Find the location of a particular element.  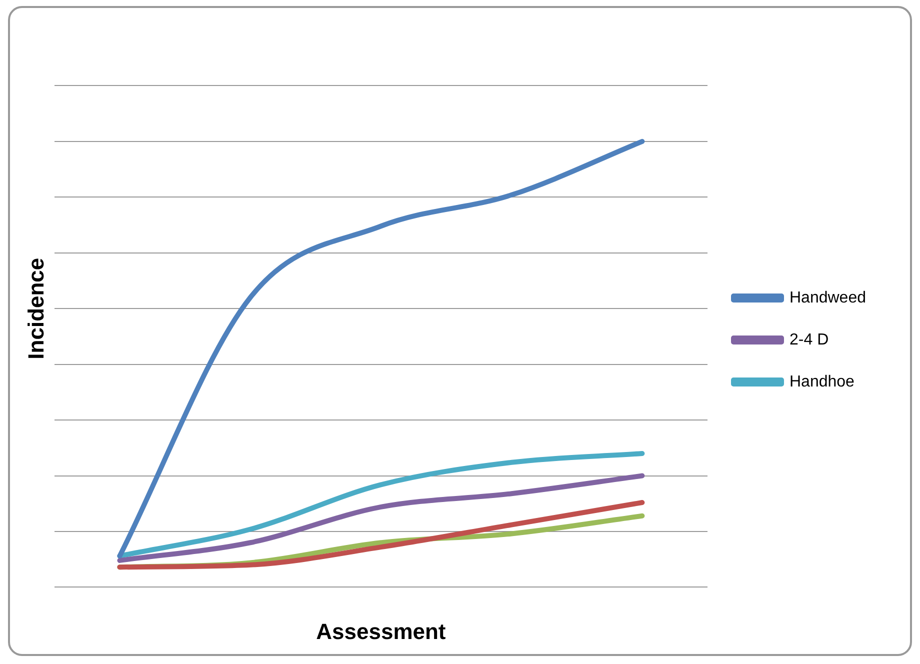

legend-label: Handhoe is located at coordinates (822, 381).